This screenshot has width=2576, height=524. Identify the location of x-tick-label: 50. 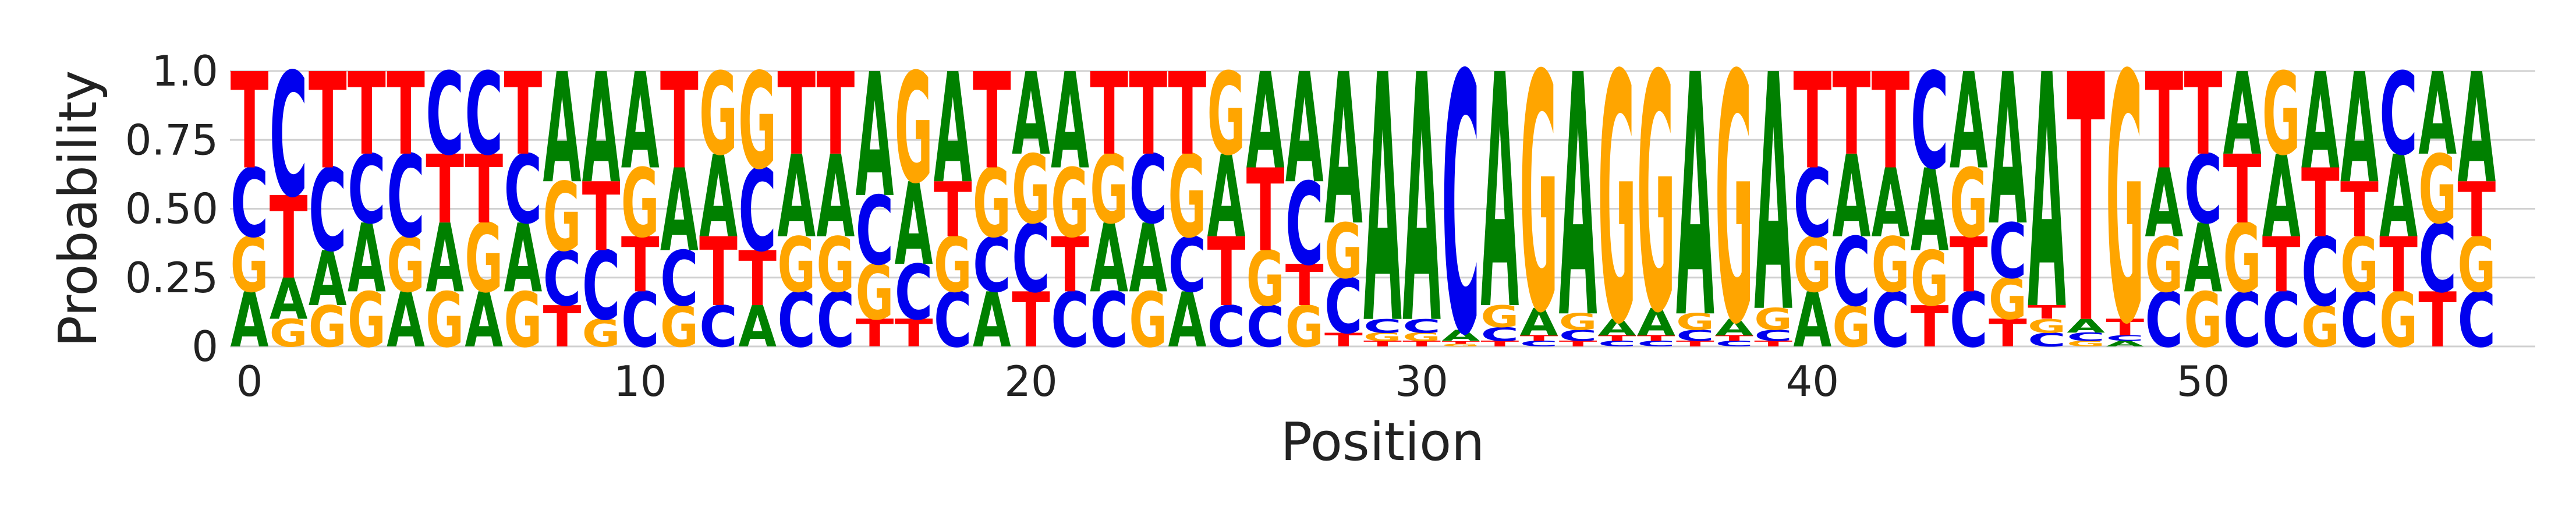
(2203, 381).